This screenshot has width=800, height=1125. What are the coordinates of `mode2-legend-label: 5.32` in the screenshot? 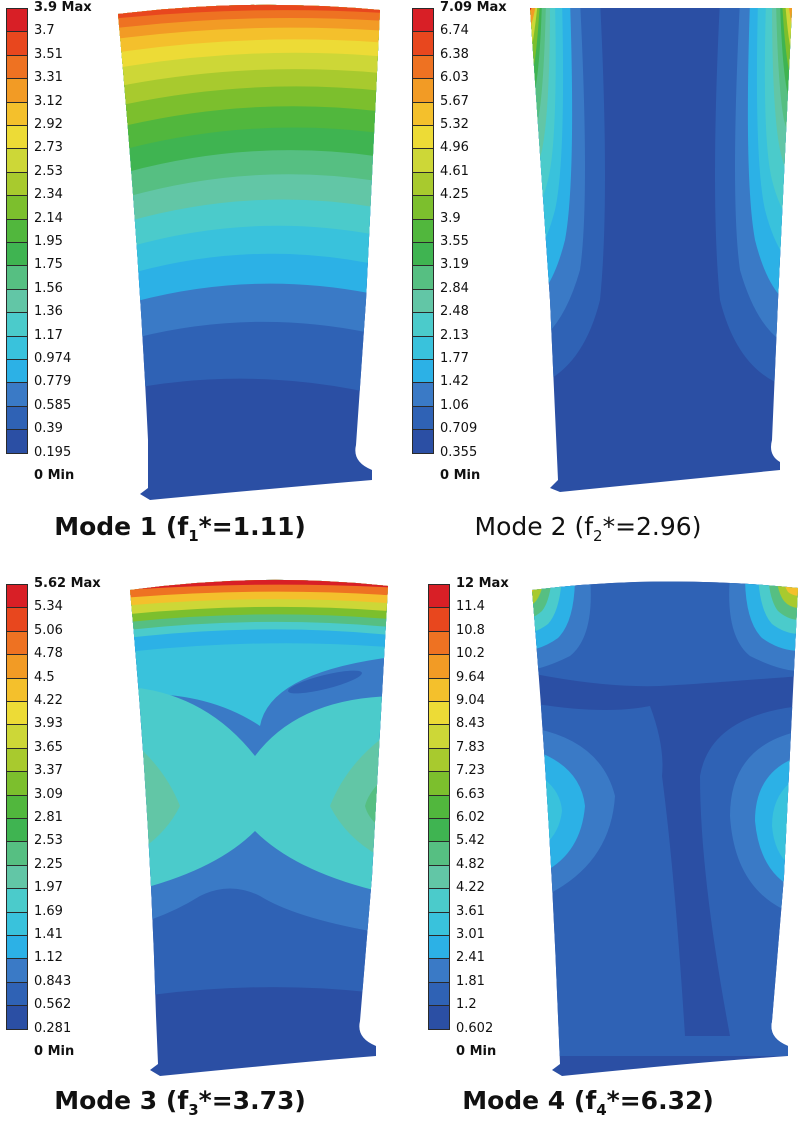 It's located at (454, 124).